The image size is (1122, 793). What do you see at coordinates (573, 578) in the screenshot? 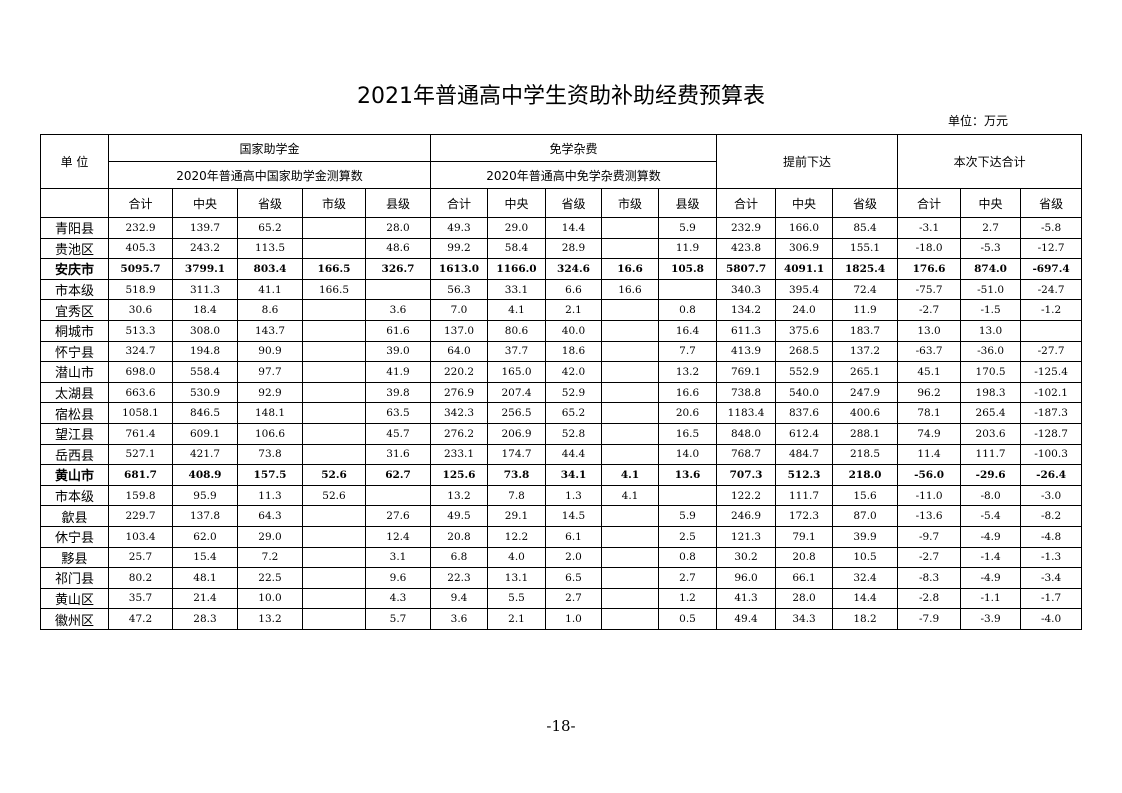
I see `table-cell: 6.5` at bounding box center [573, 578].